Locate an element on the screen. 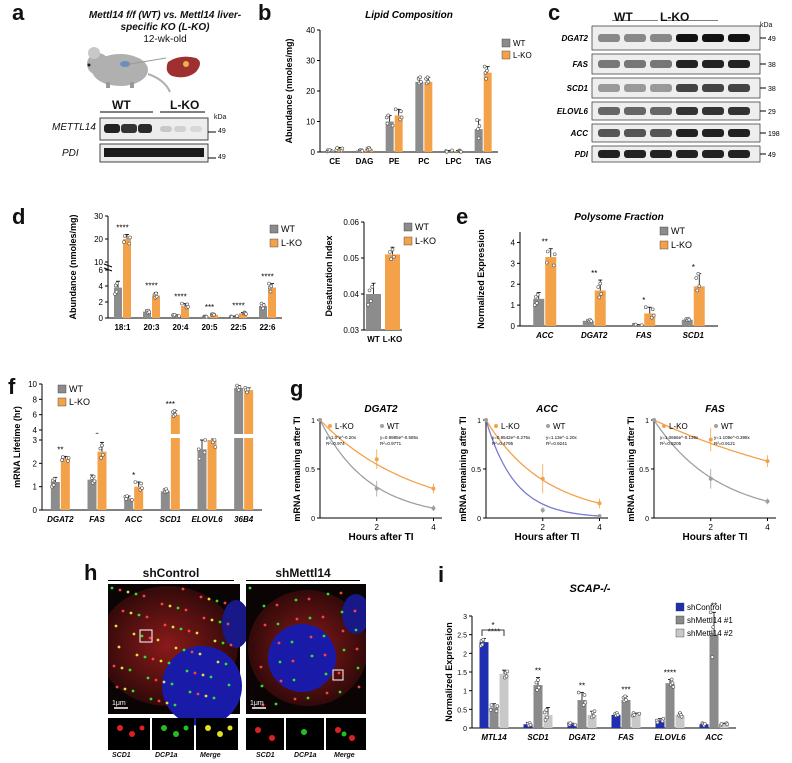 The width and height of the screenshot is (792, 763). significance-label: **** is located at coordinates (267, 277).